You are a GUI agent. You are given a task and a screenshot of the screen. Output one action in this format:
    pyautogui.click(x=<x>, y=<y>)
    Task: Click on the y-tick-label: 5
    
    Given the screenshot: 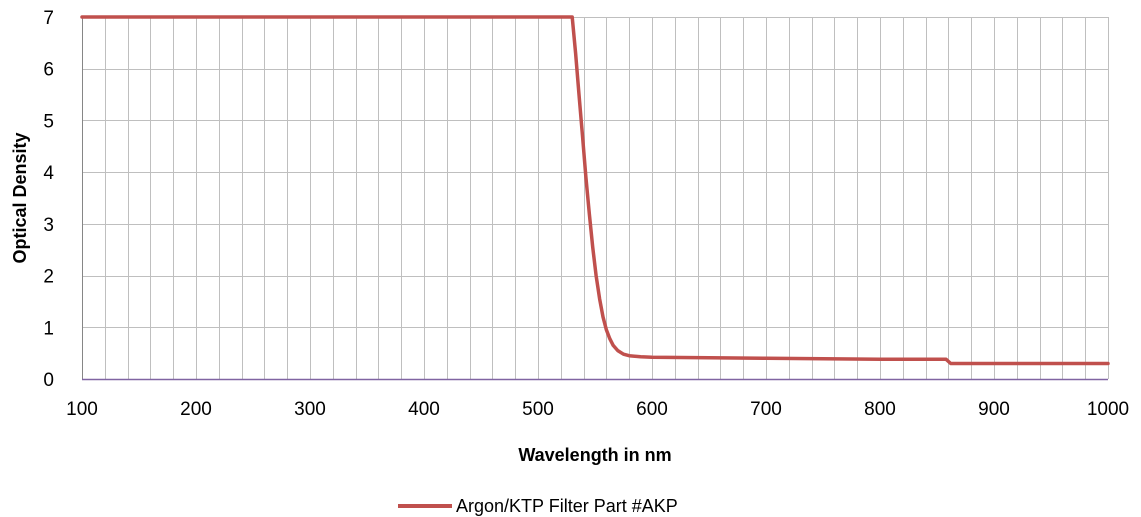 What is the action you would take?
    pyautogui.click(x=48, y=121)
    